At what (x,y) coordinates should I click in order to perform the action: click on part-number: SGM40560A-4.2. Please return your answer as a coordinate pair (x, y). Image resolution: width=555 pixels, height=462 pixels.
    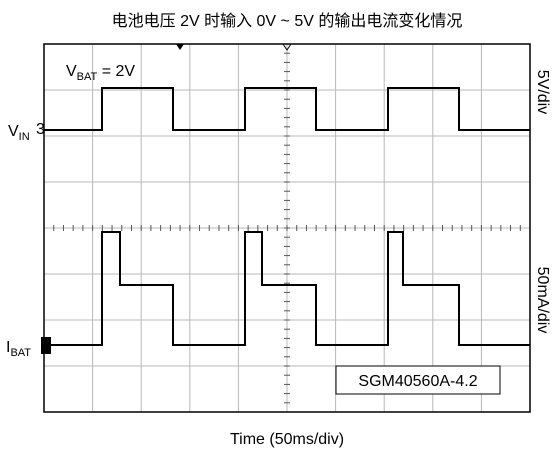
    Looking at the image, I should click on (417, 381).